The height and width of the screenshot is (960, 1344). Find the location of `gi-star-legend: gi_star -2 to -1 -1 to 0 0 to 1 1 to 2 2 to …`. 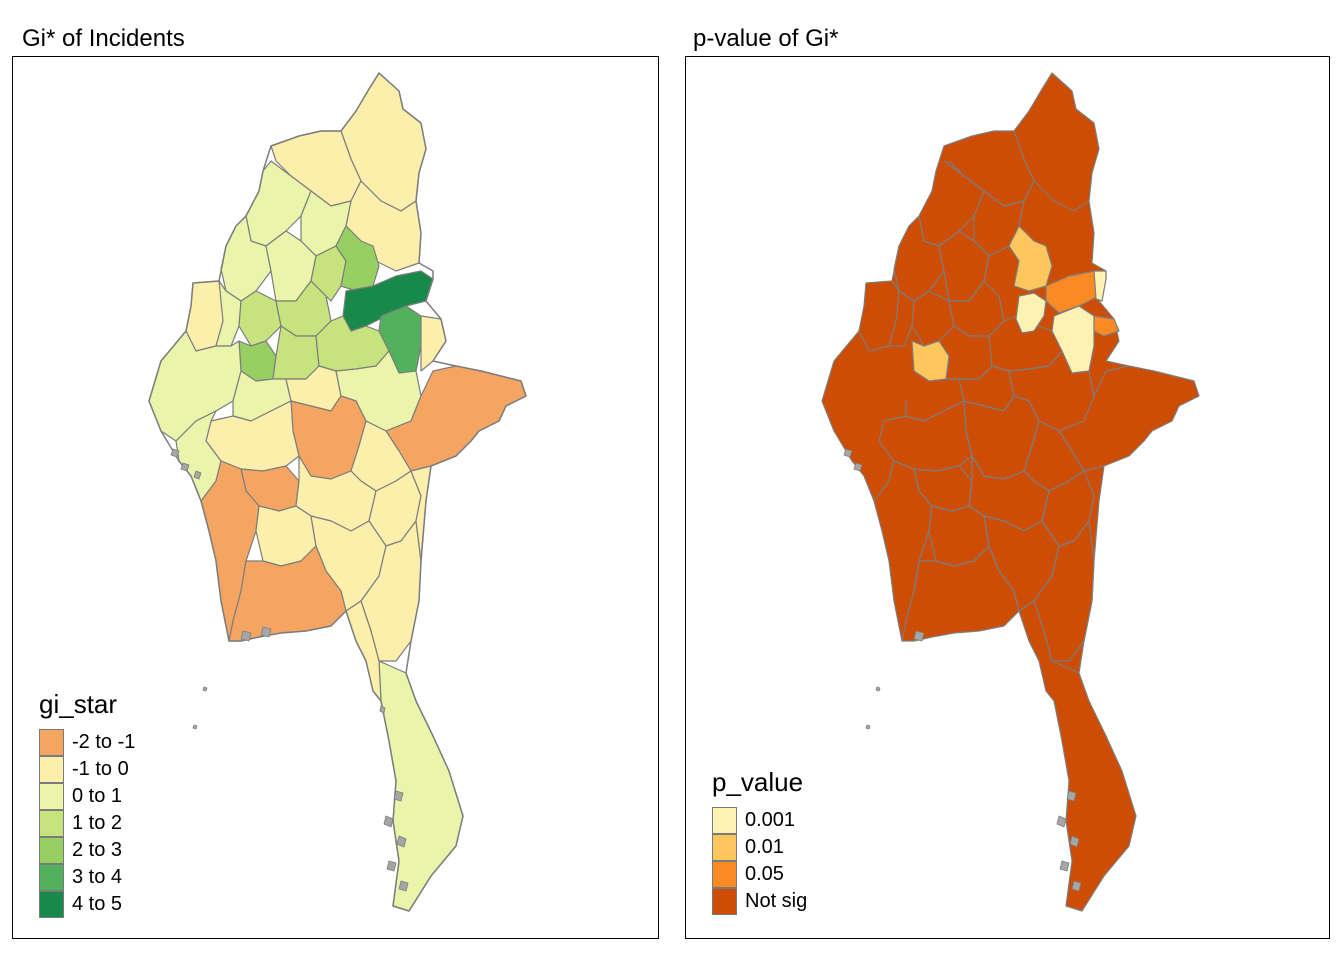

gi-star-legend: gi_star -2 to -1 -1 to 0 0 to 1 1 to 2 2 to … is located at coordinates (87, 803).